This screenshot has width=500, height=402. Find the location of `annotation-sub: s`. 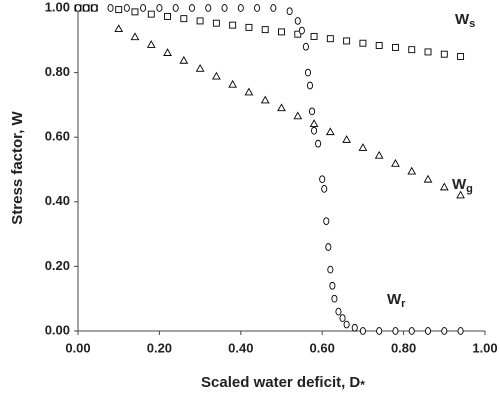

annotation-sub: s is located at coordinates (472, 24).